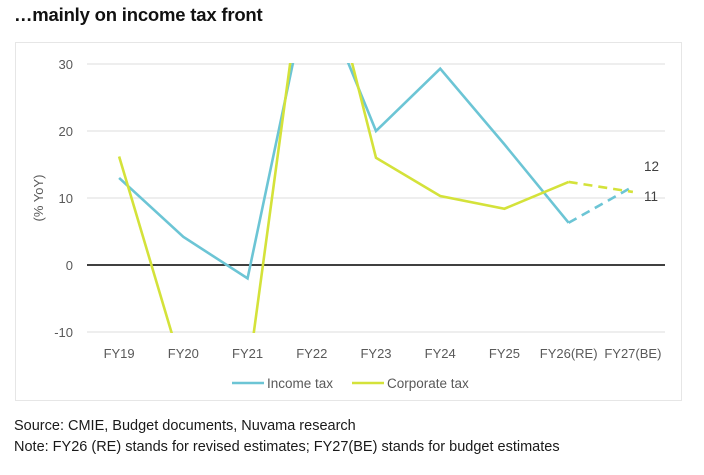 The image size is (704, 475). Describe the element at coordinates (183, 353) in the screenshot. I see `x-tick-label: FY20` at that location.